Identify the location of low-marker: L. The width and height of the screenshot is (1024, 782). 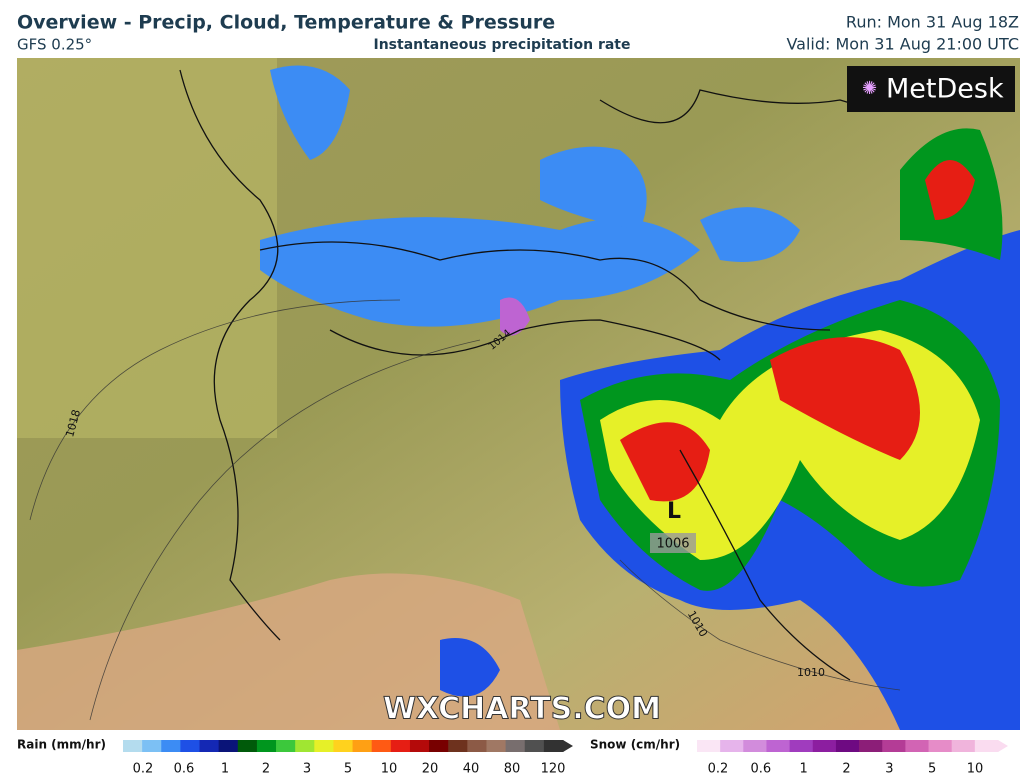
(674, 511).